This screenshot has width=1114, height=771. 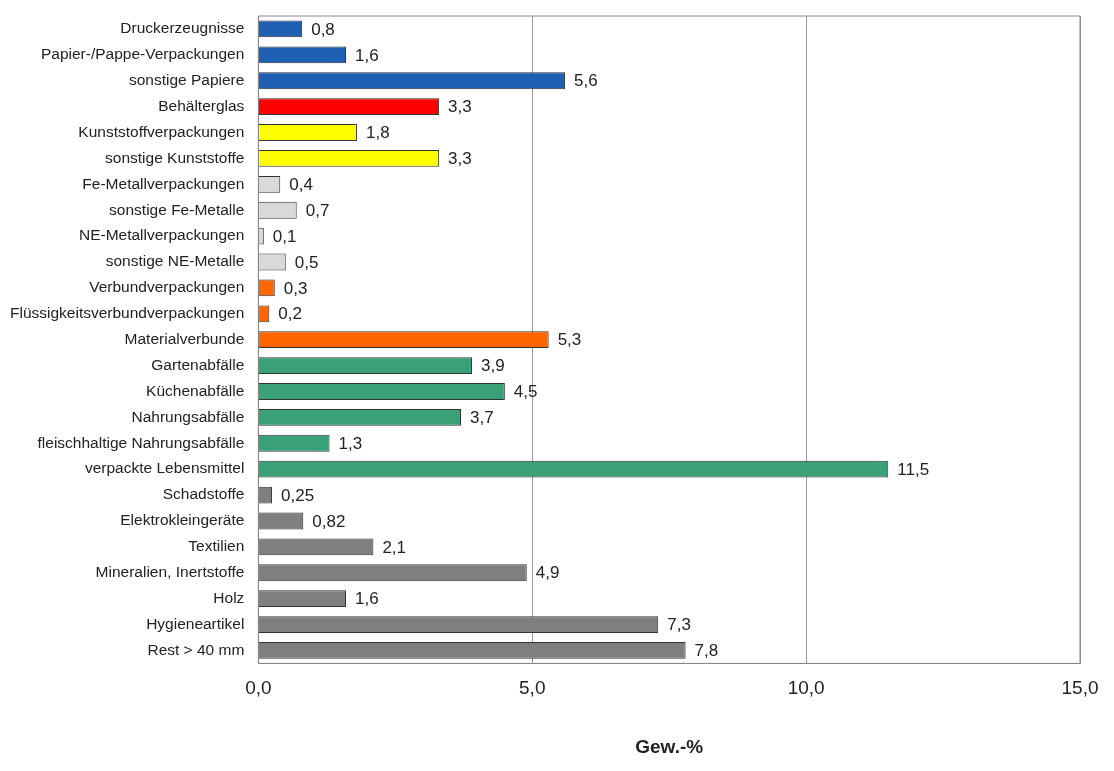 I want to click on x-tick-label: 5,0, so click(x=532, y=688).